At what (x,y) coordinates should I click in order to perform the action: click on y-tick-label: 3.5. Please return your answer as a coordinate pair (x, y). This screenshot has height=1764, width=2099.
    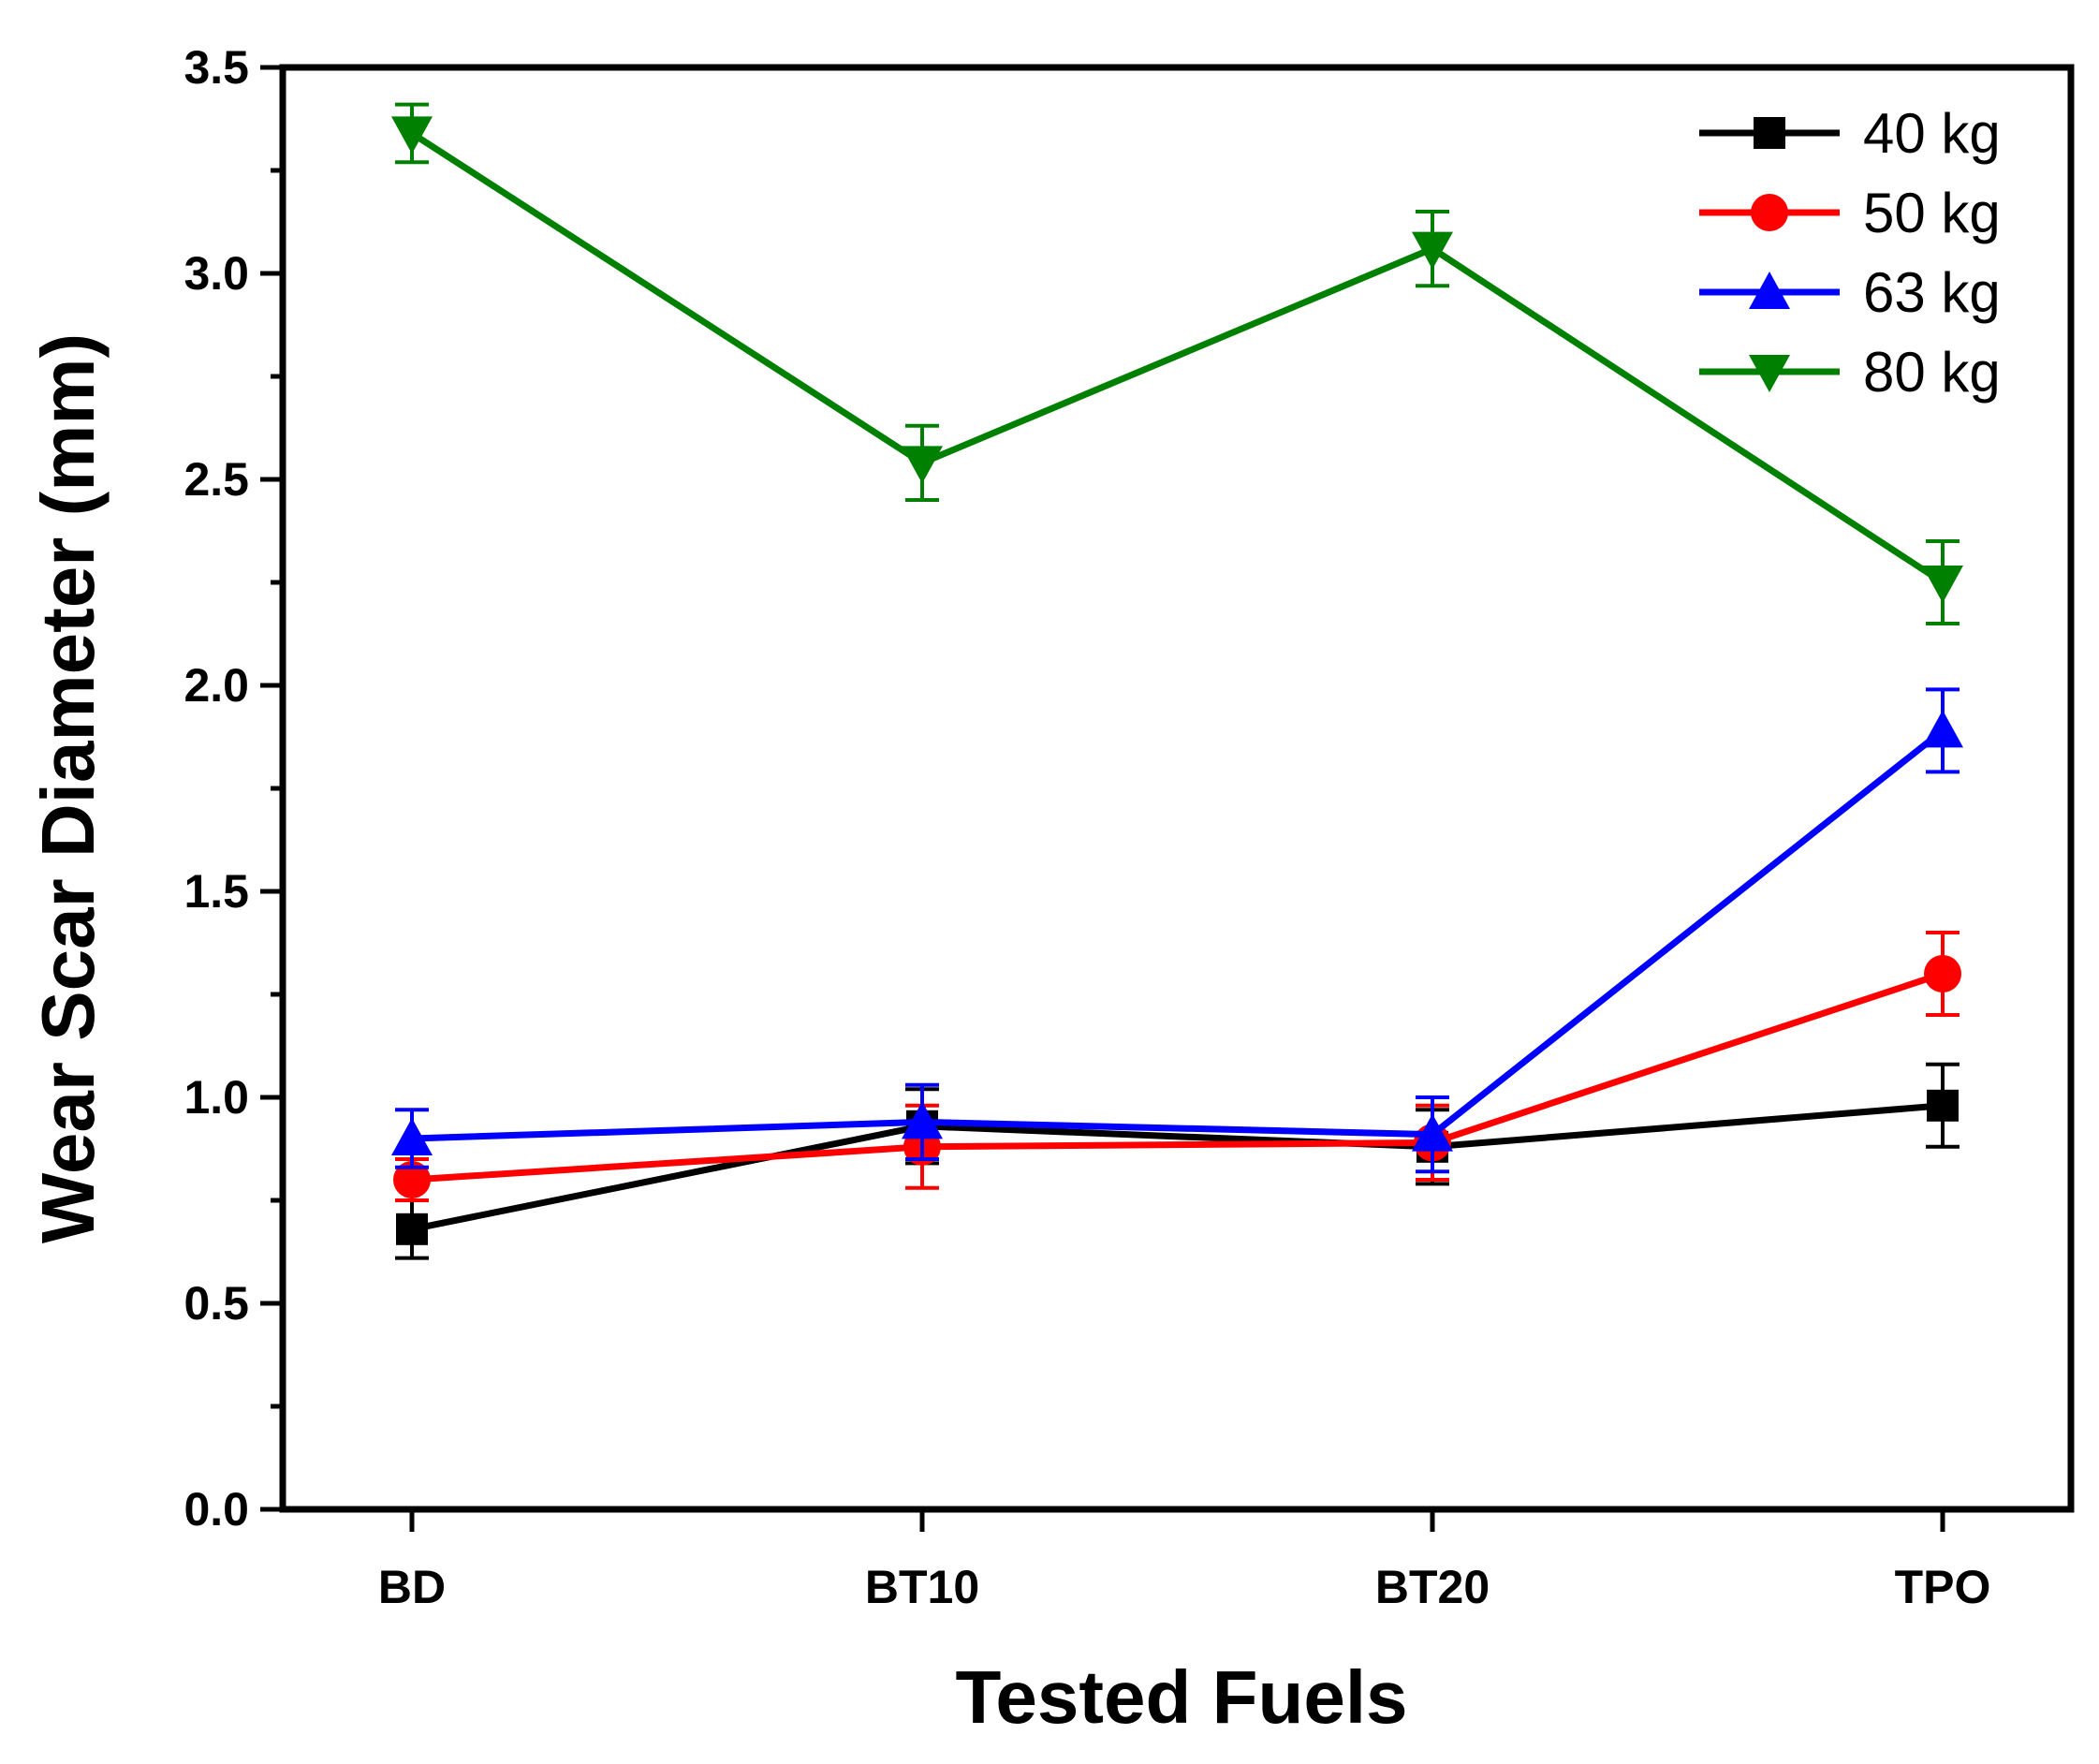
    Looking at the image, I should click on (216, 68).